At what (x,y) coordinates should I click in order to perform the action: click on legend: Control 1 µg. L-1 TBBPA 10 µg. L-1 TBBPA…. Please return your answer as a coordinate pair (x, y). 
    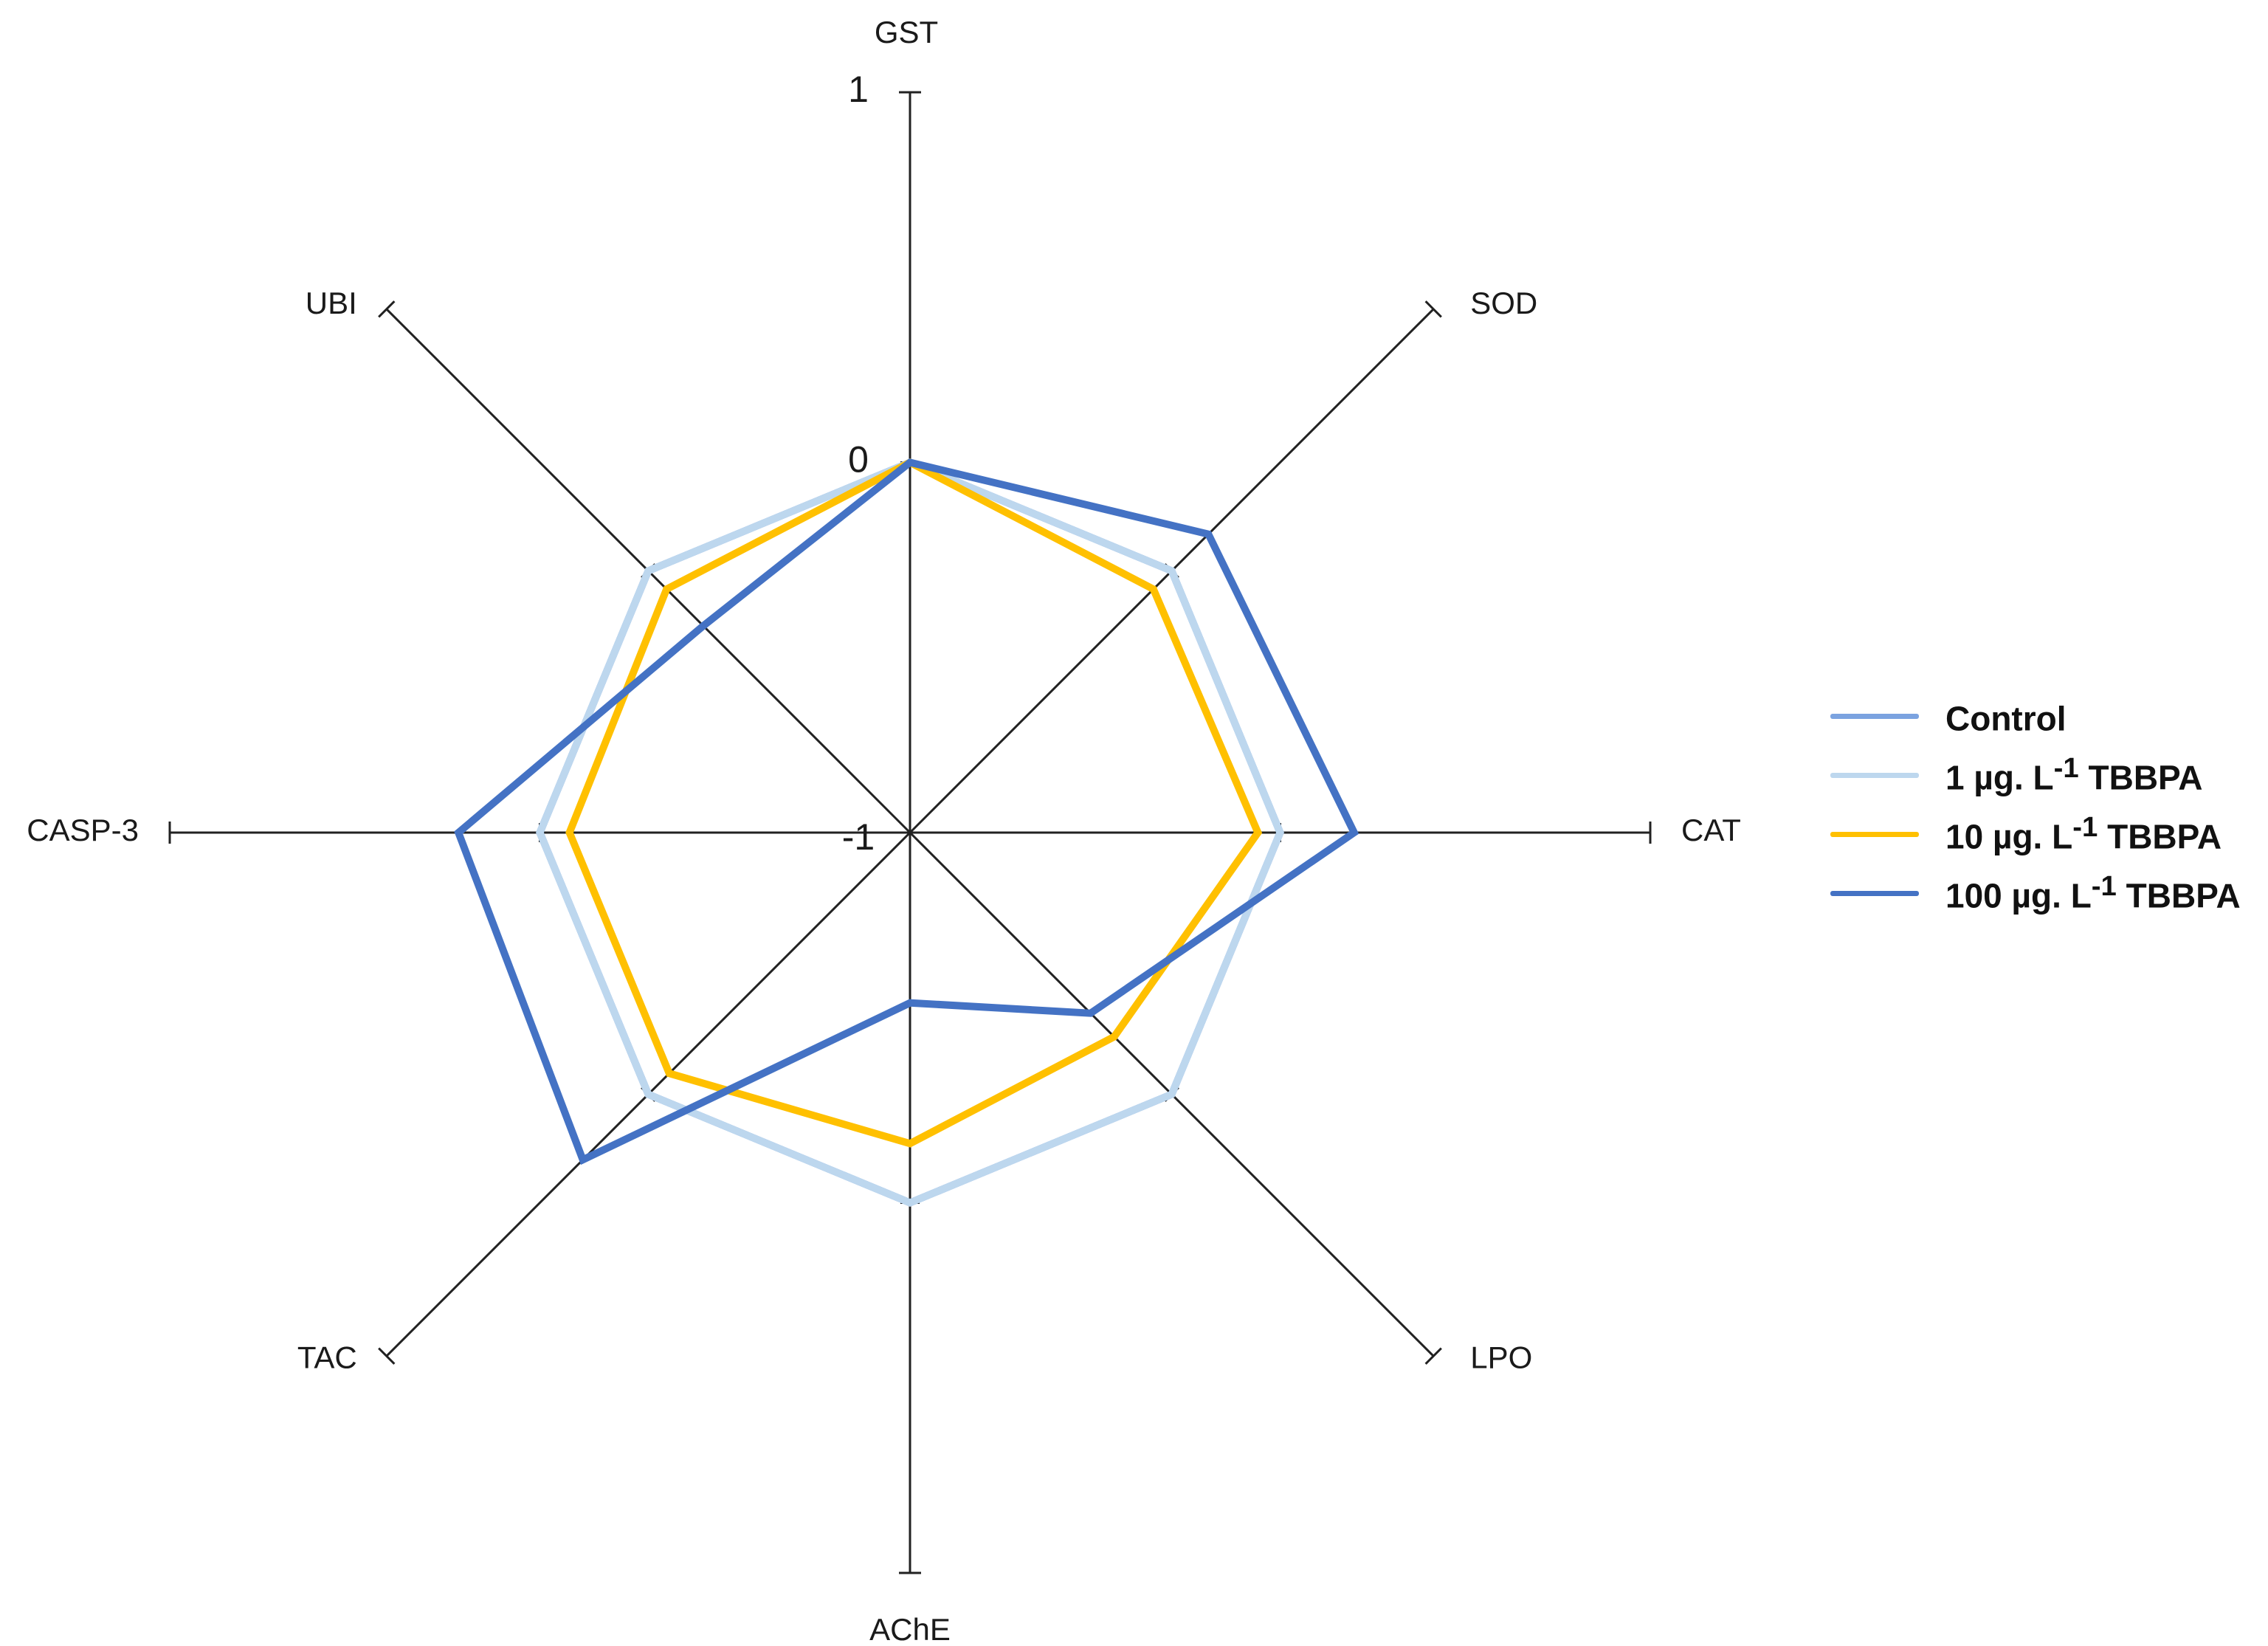
    Looking at the image, I should click on (2037, 804).